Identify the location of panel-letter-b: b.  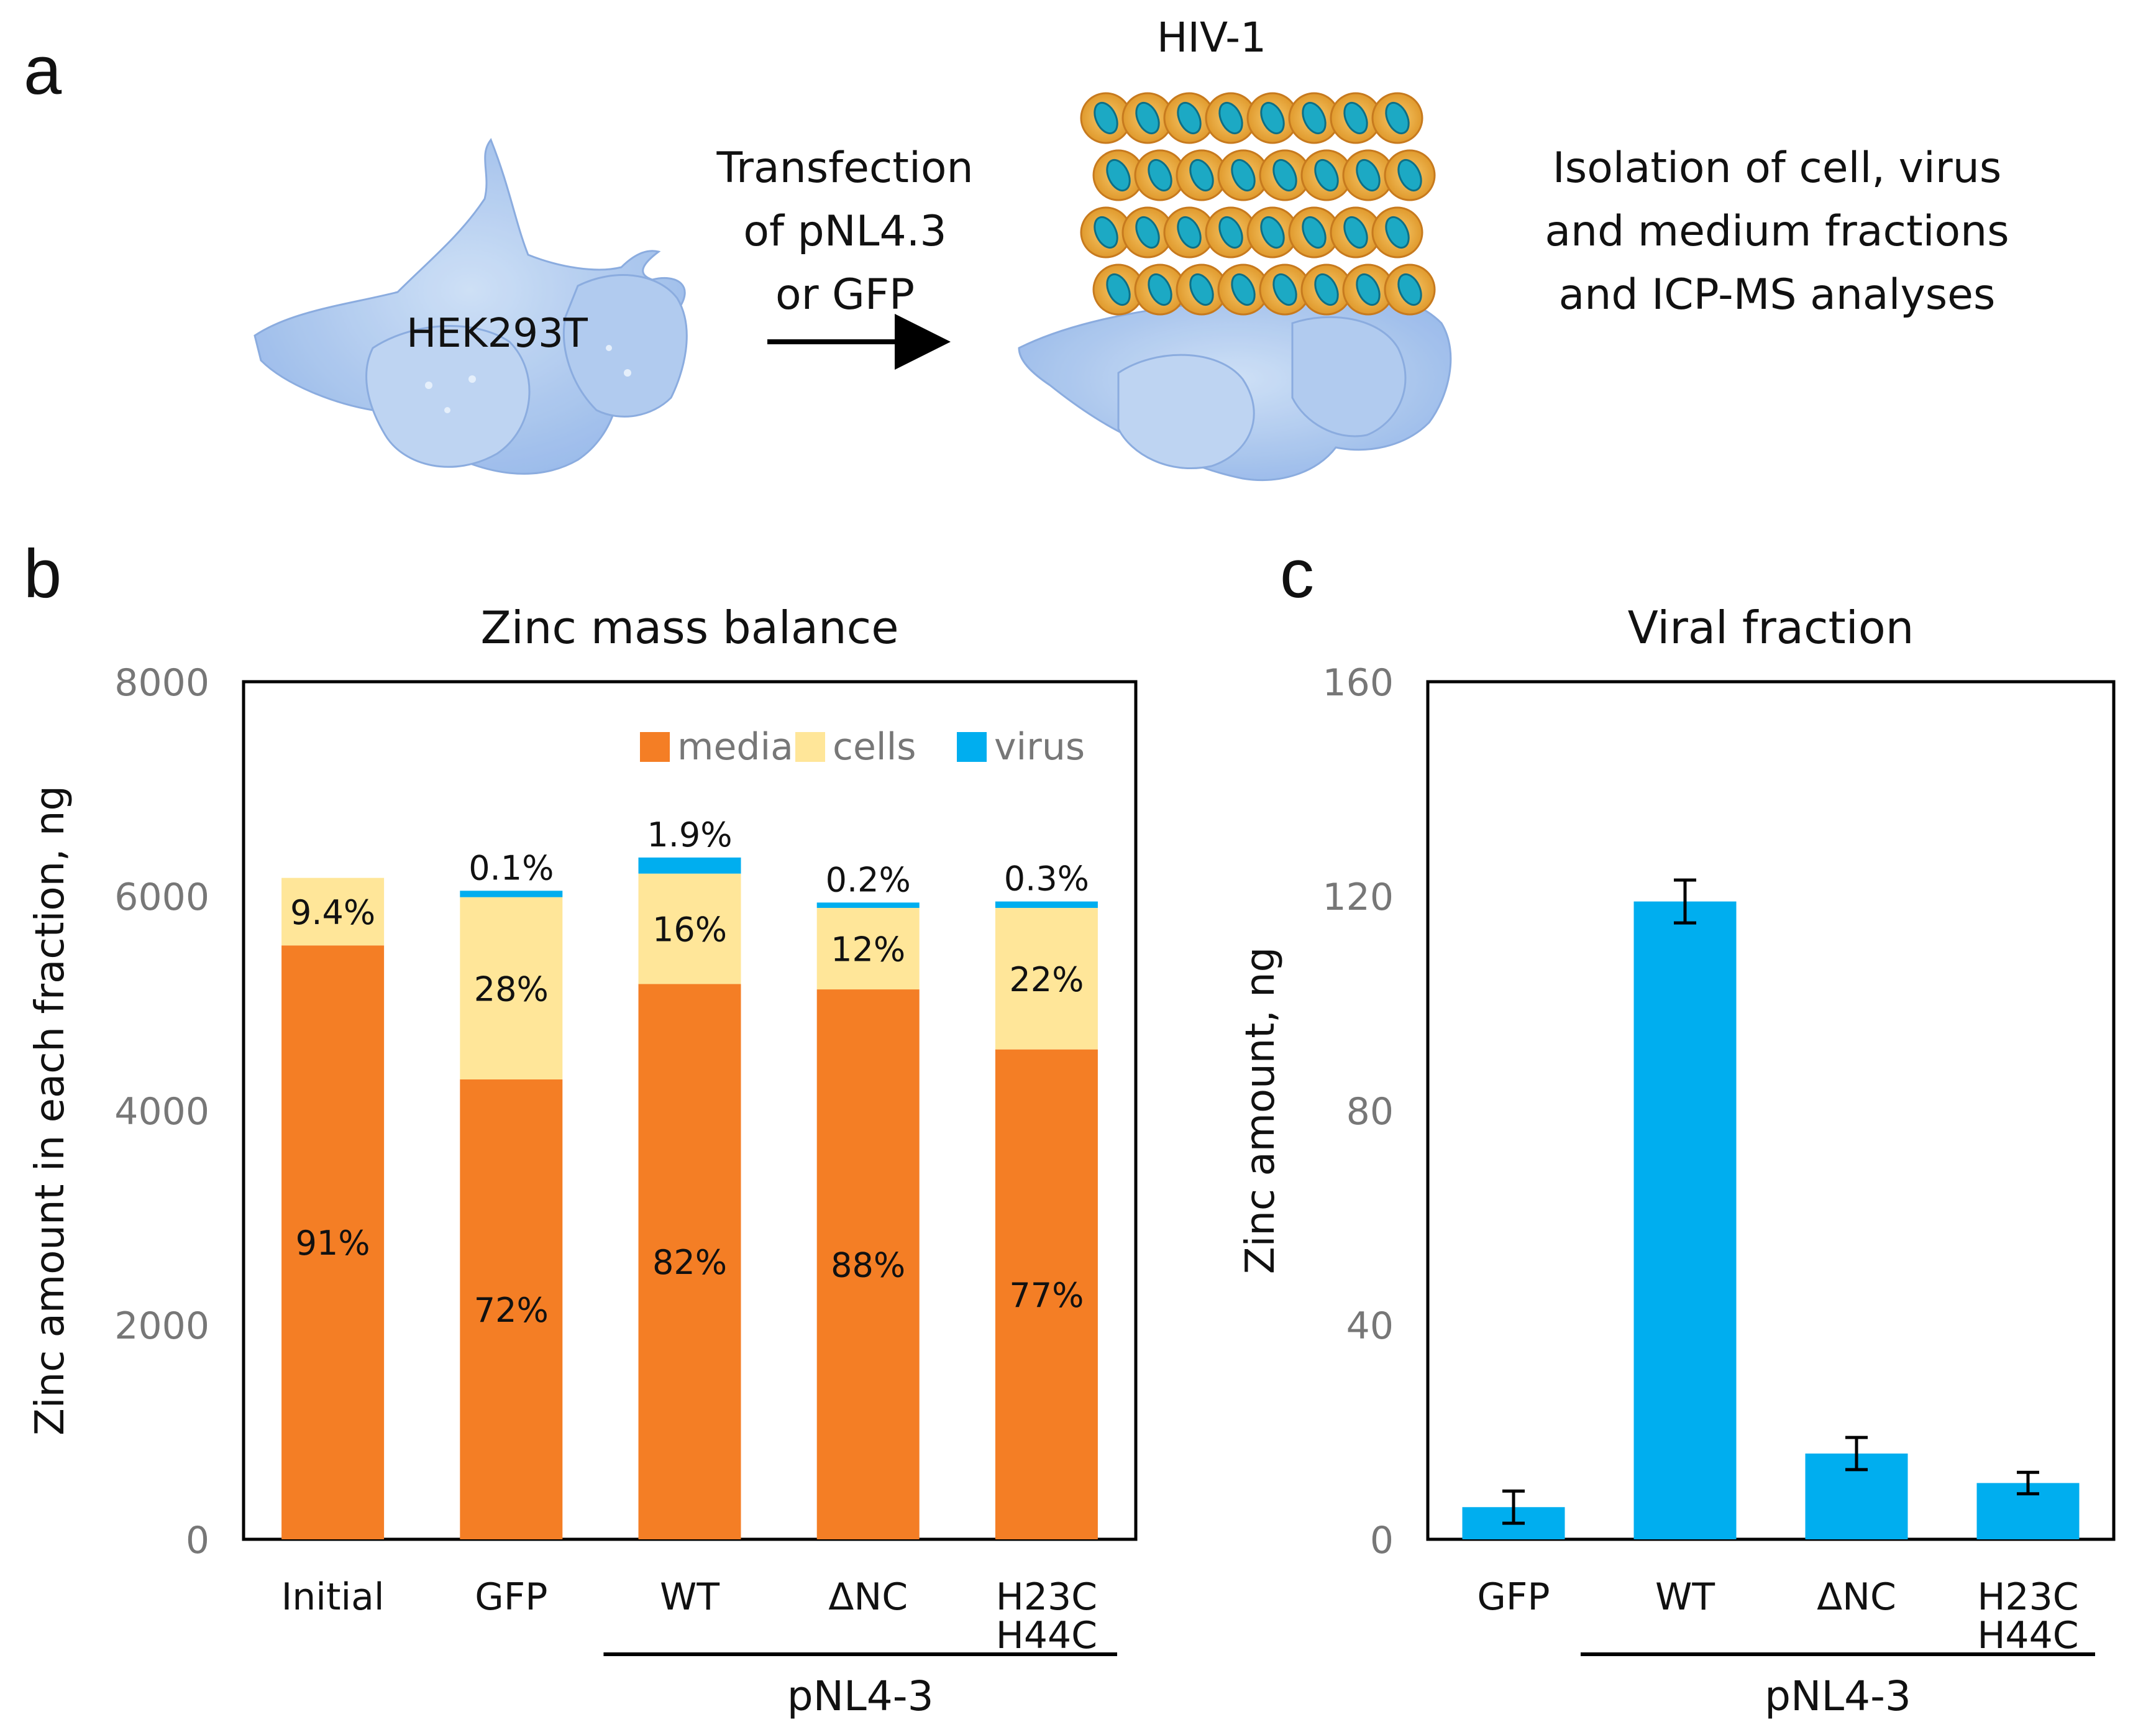
(43, 574).